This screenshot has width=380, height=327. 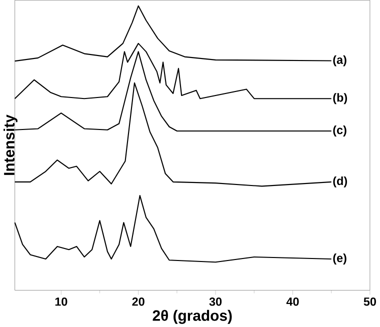 What do you see at coordinates (339, 60) in the screenshot?
I see `series-label: (a)` at bounding box center [339, 60].